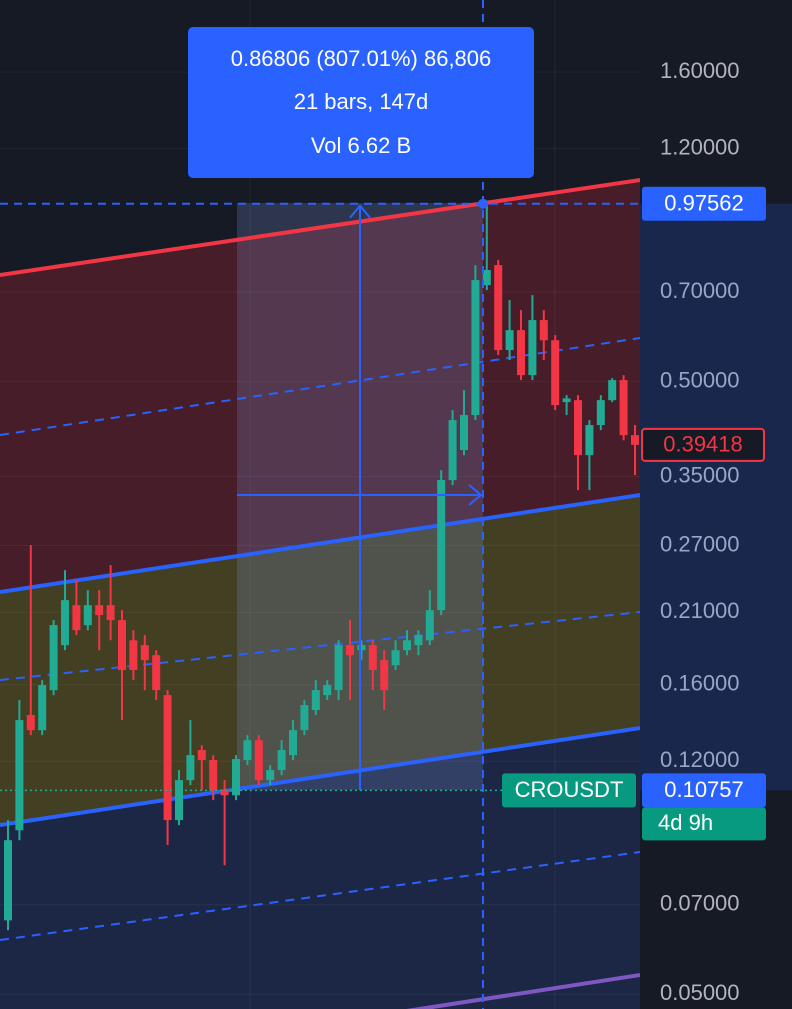 The image size is (792, 1009). Describe the element at coordinates (685, 822) in the screenshot. I see `countdown: 4d 9h` at that location.